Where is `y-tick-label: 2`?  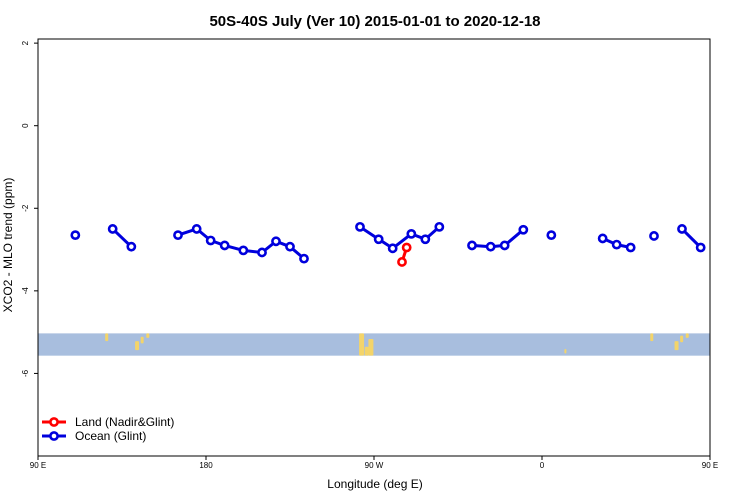
y-tick-label: 2 is located at coordinates (25, 42).